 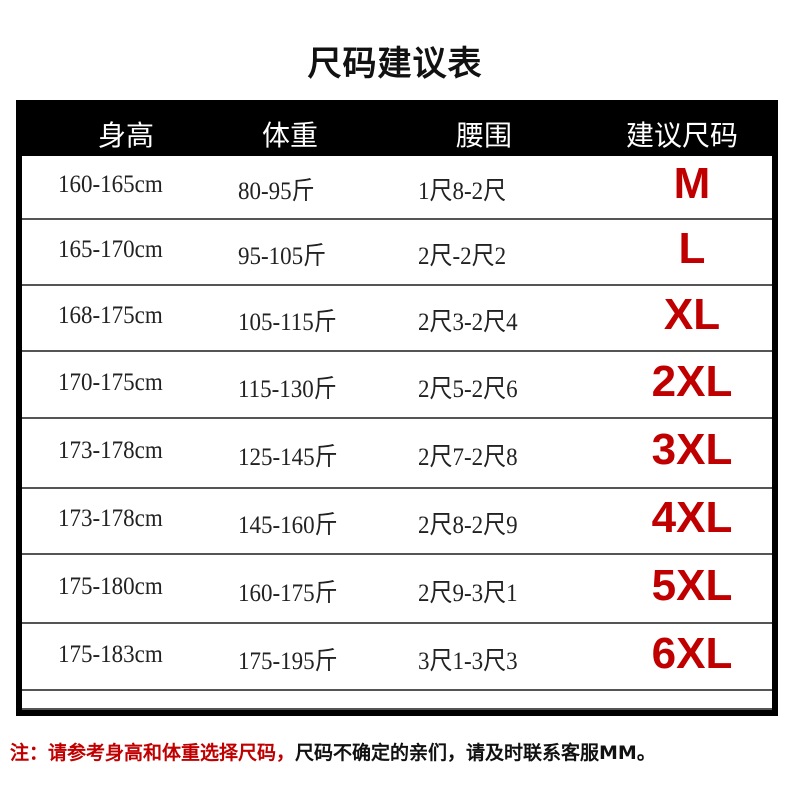 What do you see at coordinates (397, 522) in the screenshot?
I see `table-row: 173-178cm 145-160斤 2尺8-2尺9 4XL` at bounding box center [397, 522].